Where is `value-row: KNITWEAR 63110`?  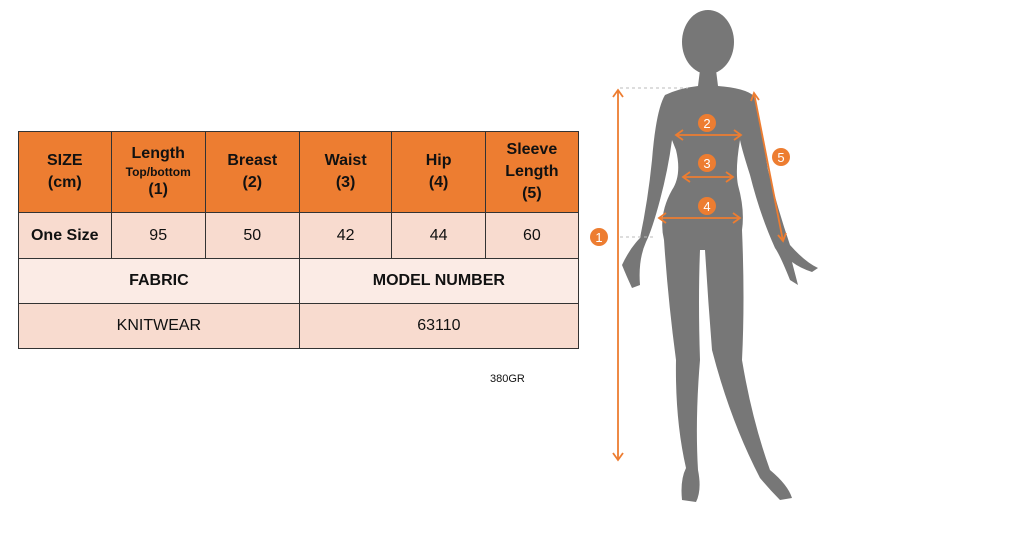 value-row: KNITWEAR 63110 is located at coordinates (299, 326).